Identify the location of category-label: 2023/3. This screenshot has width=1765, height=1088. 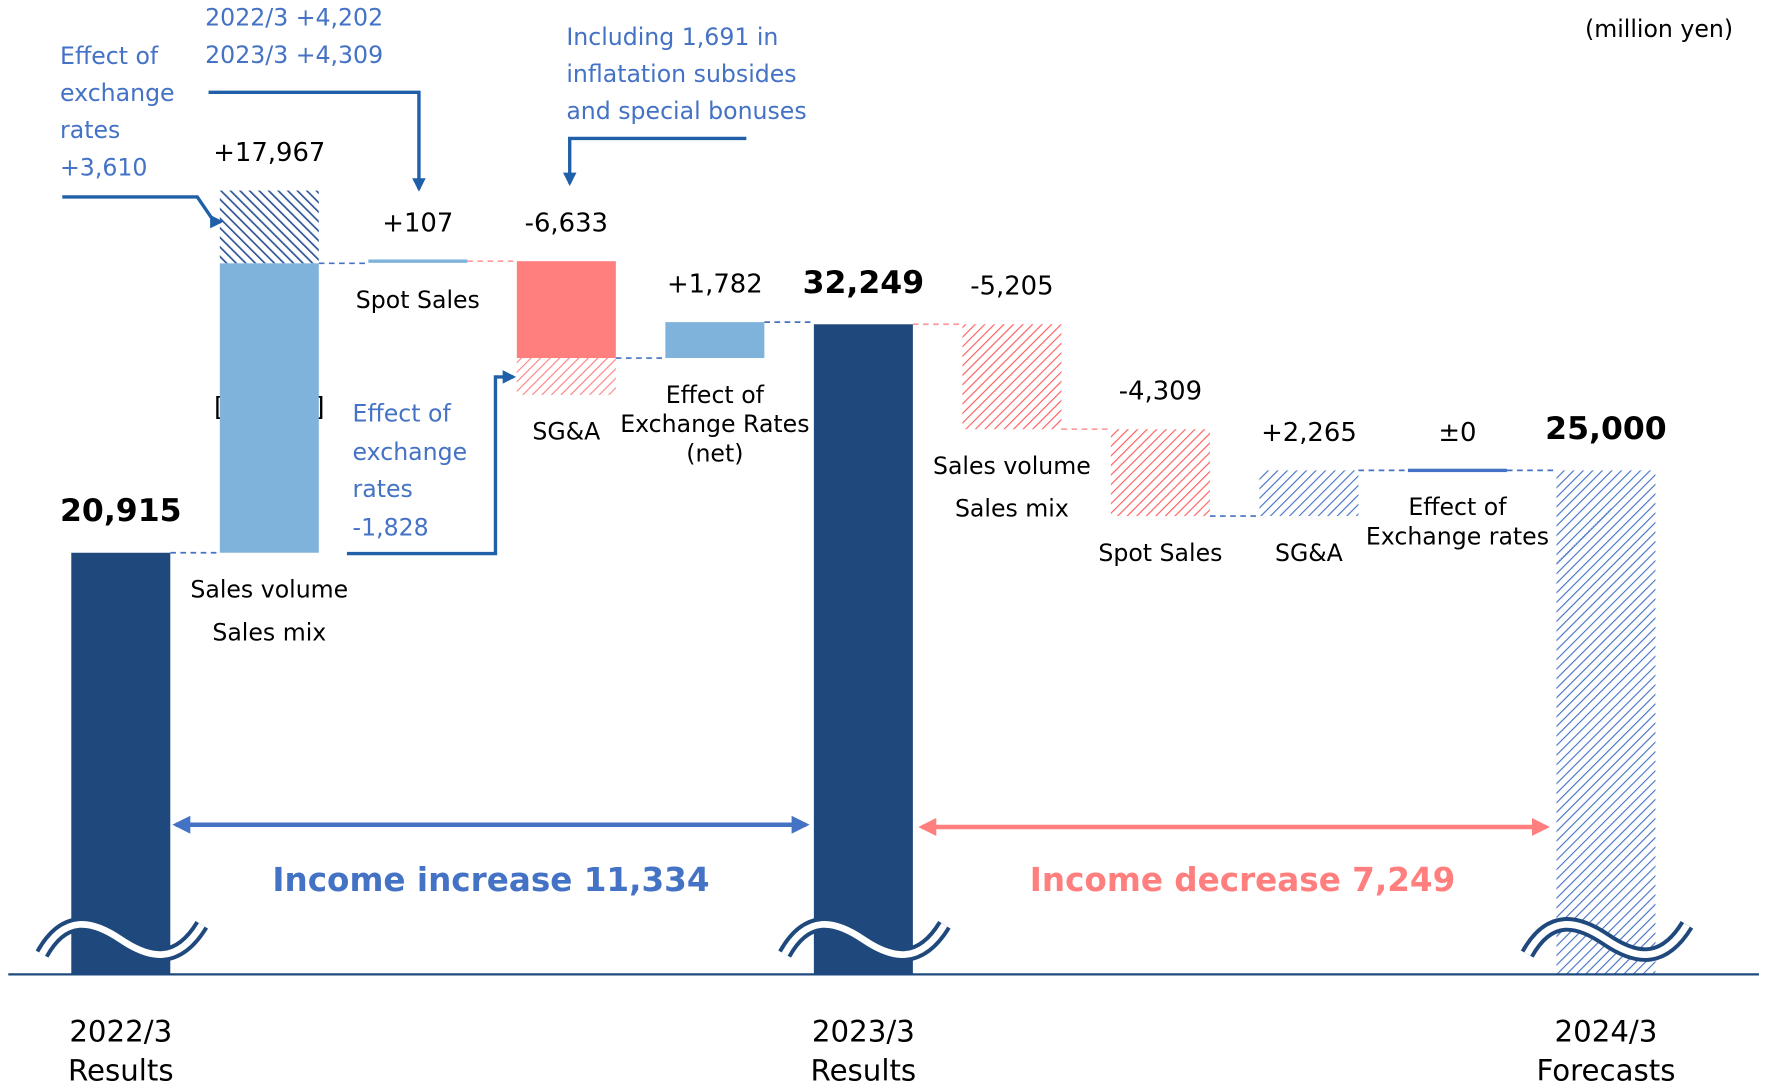
(863, 1031).